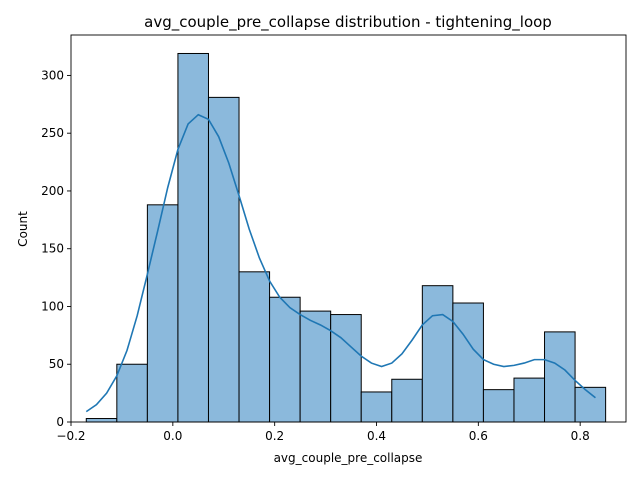 Image resolution: width=640 pixels, height=480 pixels. Describe the element at coordinates (172, 436) in the screenshot. I see `x-tick-label: 0.0` at that location.